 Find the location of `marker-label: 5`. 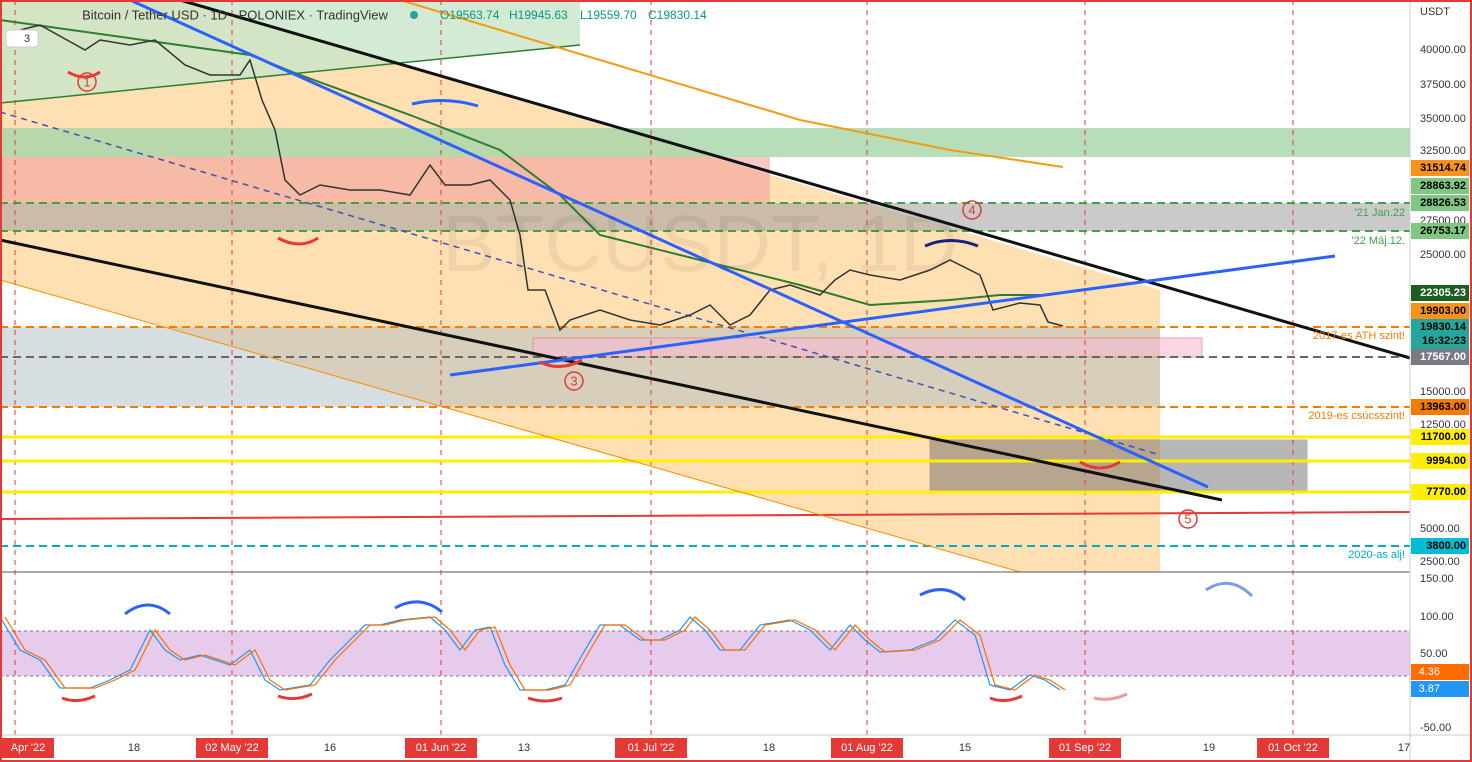

marker-label: 5 is located at coordinates (1187, 518).